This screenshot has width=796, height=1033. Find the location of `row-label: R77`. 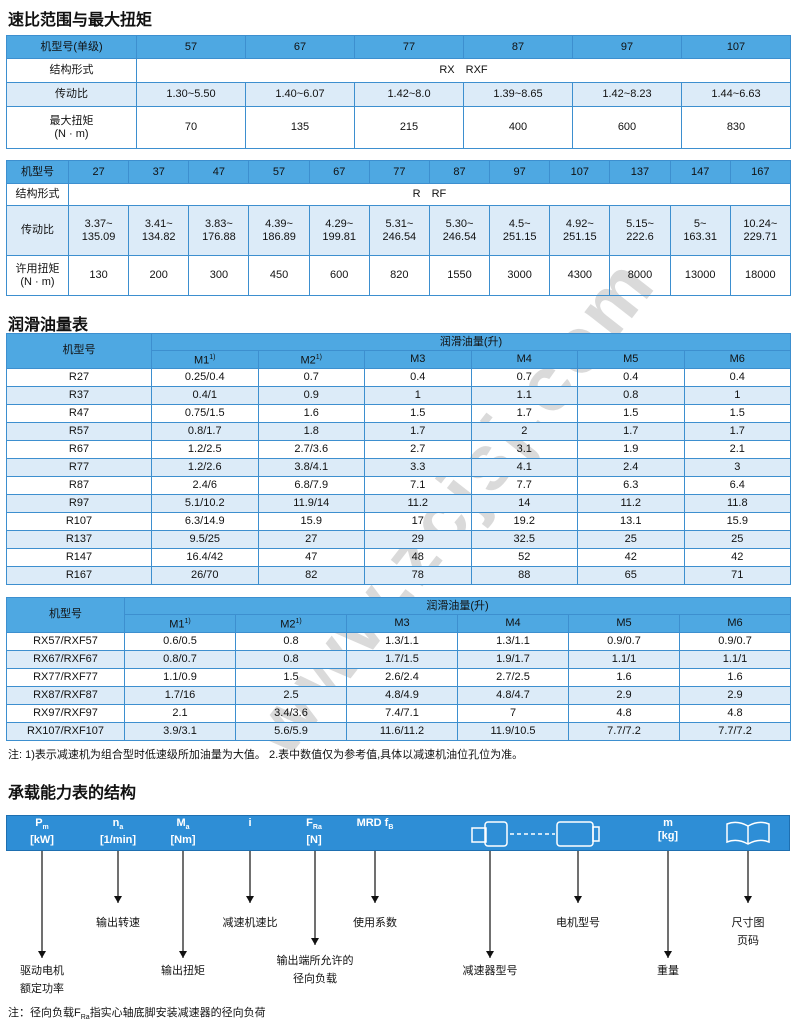

row-label: R77 is located at coordinates (79, 467).